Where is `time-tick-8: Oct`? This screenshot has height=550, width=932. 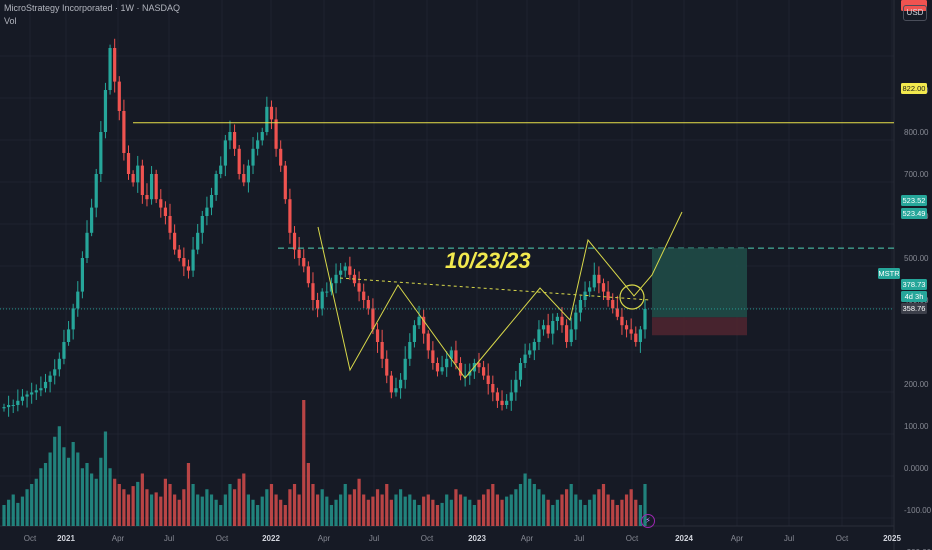 time-tick-8: Oct is located at coordinates (427, 538).